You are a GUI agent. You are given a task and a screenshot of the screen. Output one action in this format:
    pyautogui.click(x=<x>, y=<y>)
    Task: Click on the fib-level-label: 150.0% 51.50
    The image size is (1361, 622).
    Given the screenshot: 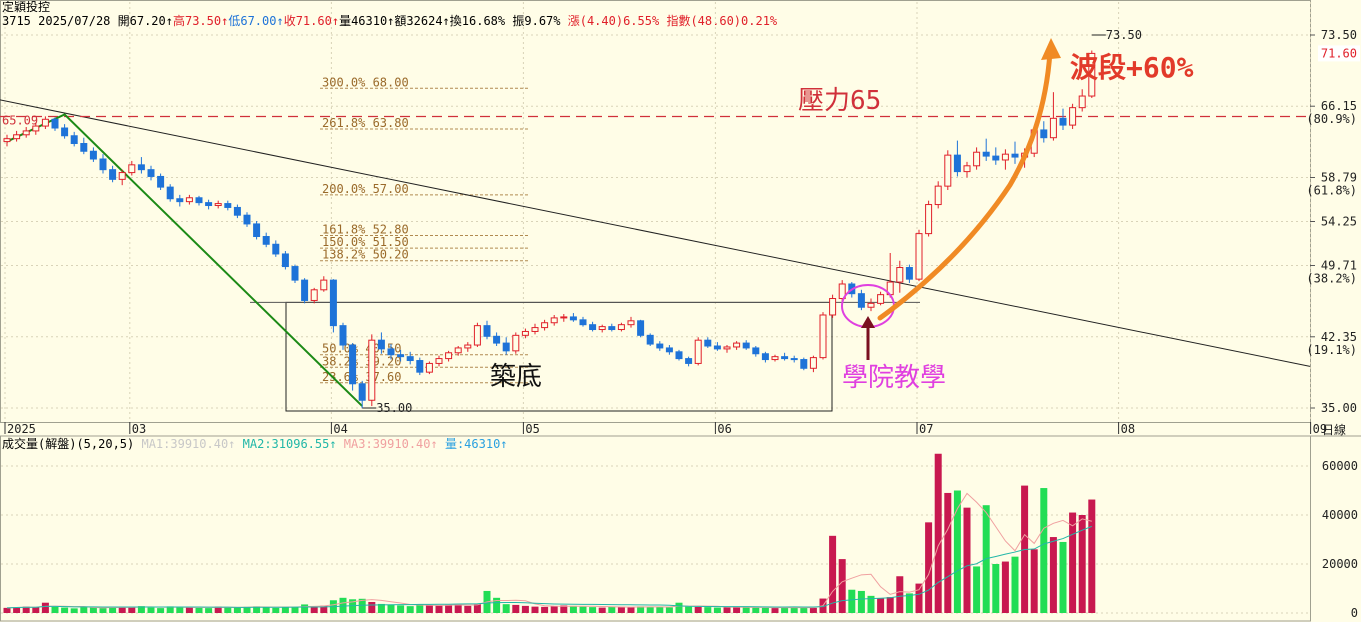 What is the action you would take?
    pyautogui.click(x=365, y=242)
    